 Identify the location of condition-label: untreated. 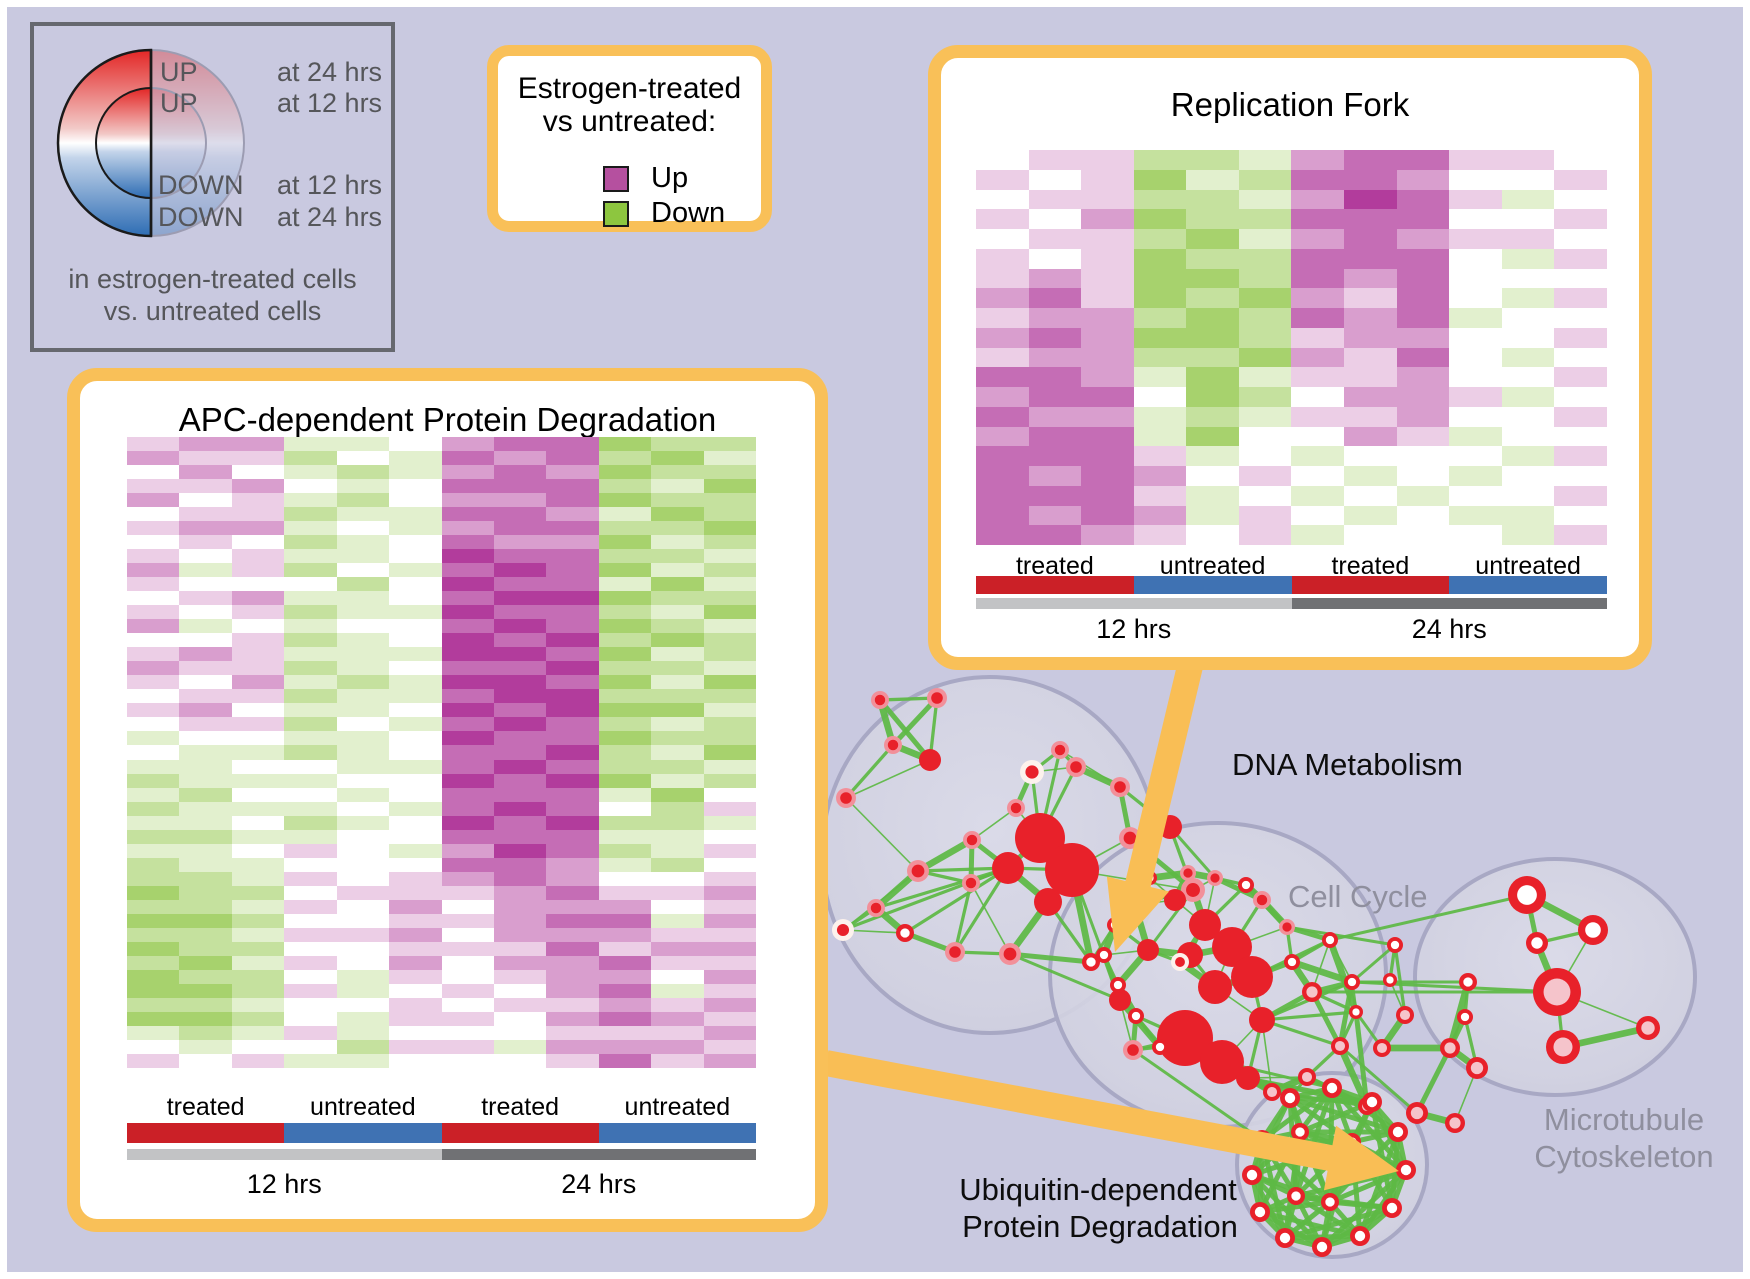
(363, 1107).